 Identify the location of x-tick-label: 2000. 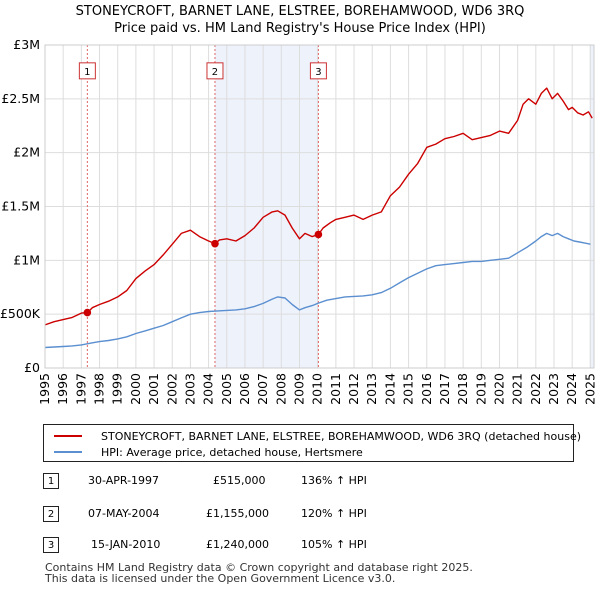
(135, 389).